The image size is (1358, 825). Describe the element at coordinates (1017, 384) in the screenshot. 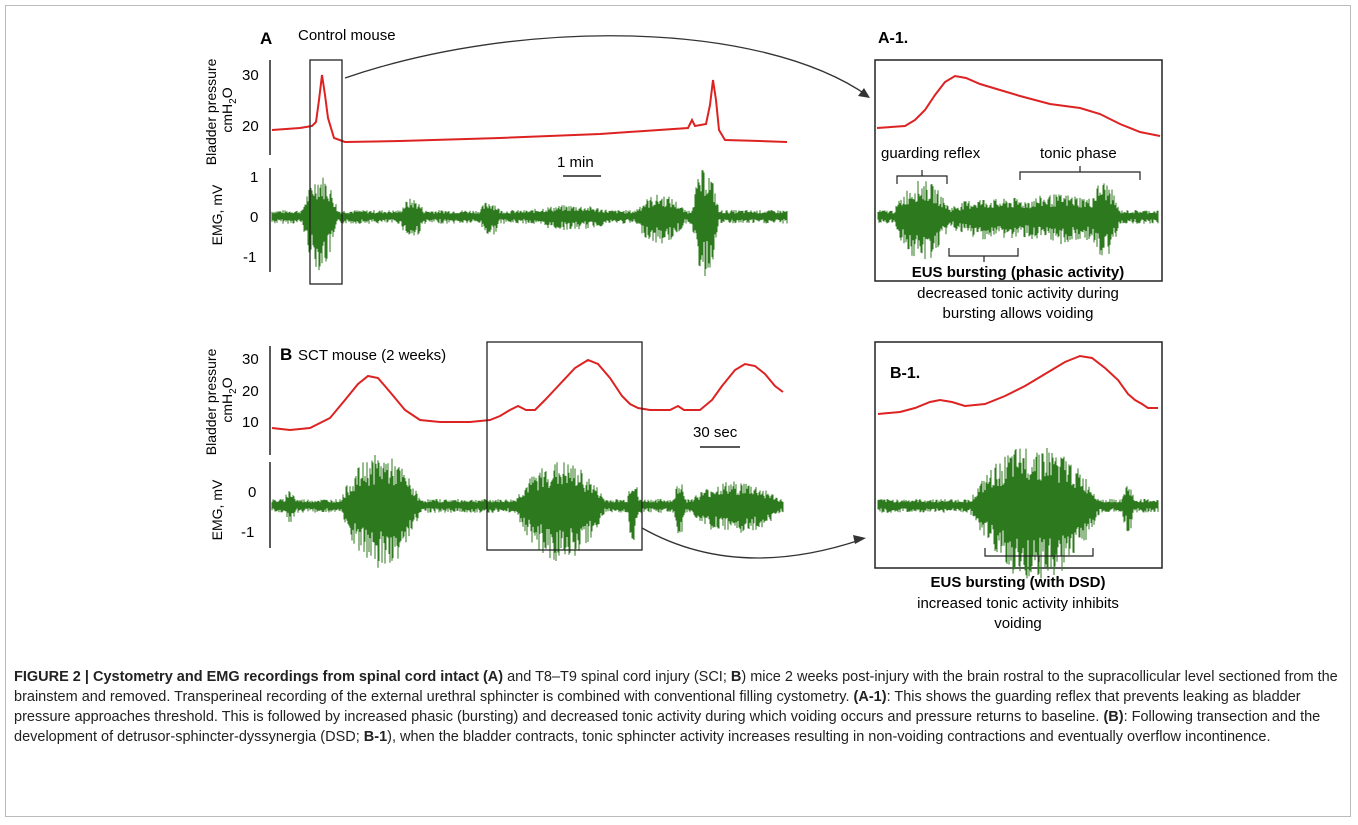

I see `panel-b1-pressure-trace` at that location.